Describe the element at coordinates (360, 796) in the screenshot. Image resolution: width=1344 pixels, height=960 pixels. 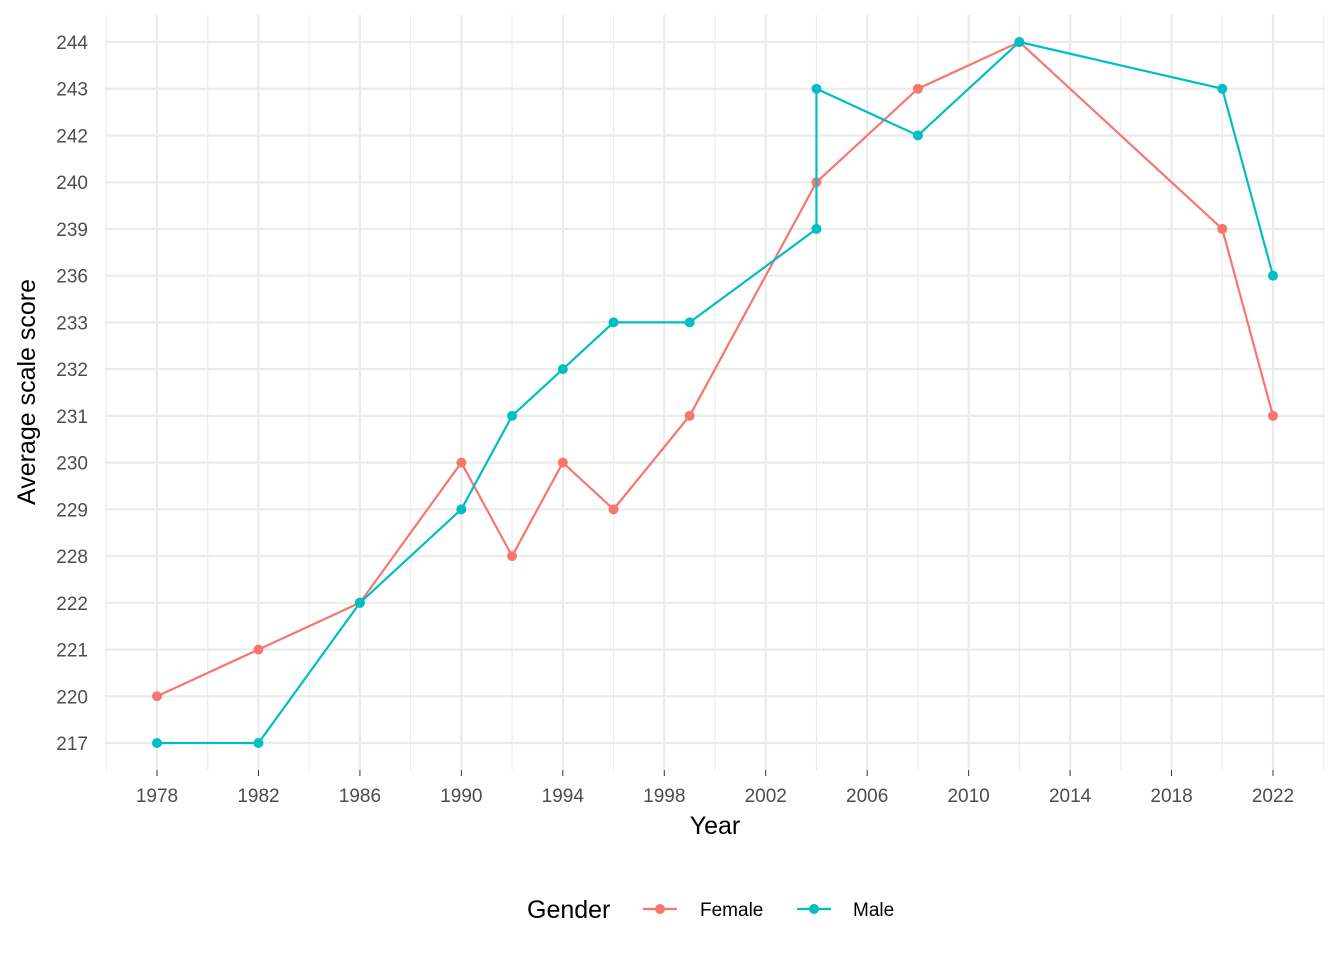
I see `x-tick-label: 1986` at that location.